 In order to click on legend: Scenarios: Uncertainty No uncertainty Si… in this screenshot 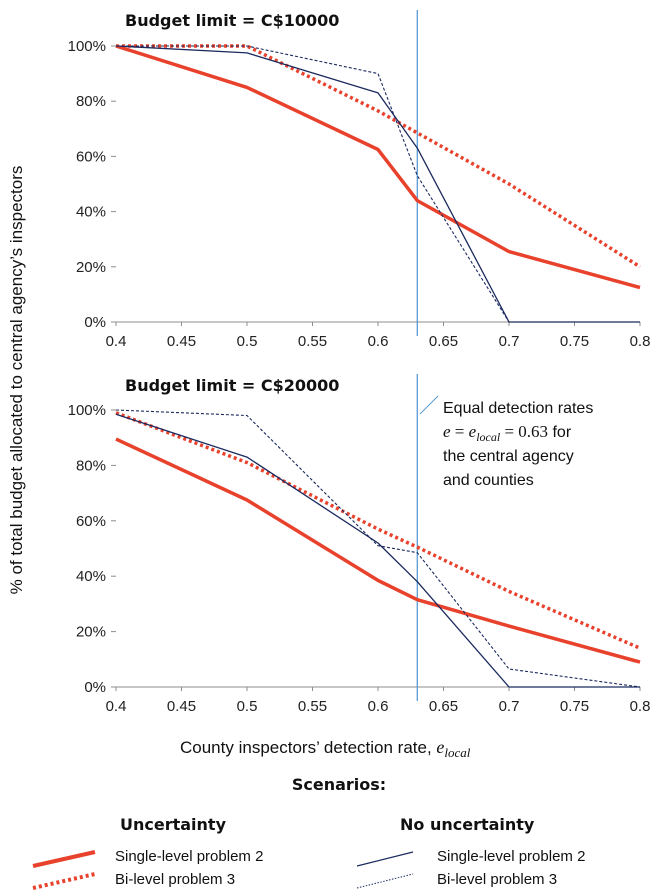, I will do `click(308, 832)`.